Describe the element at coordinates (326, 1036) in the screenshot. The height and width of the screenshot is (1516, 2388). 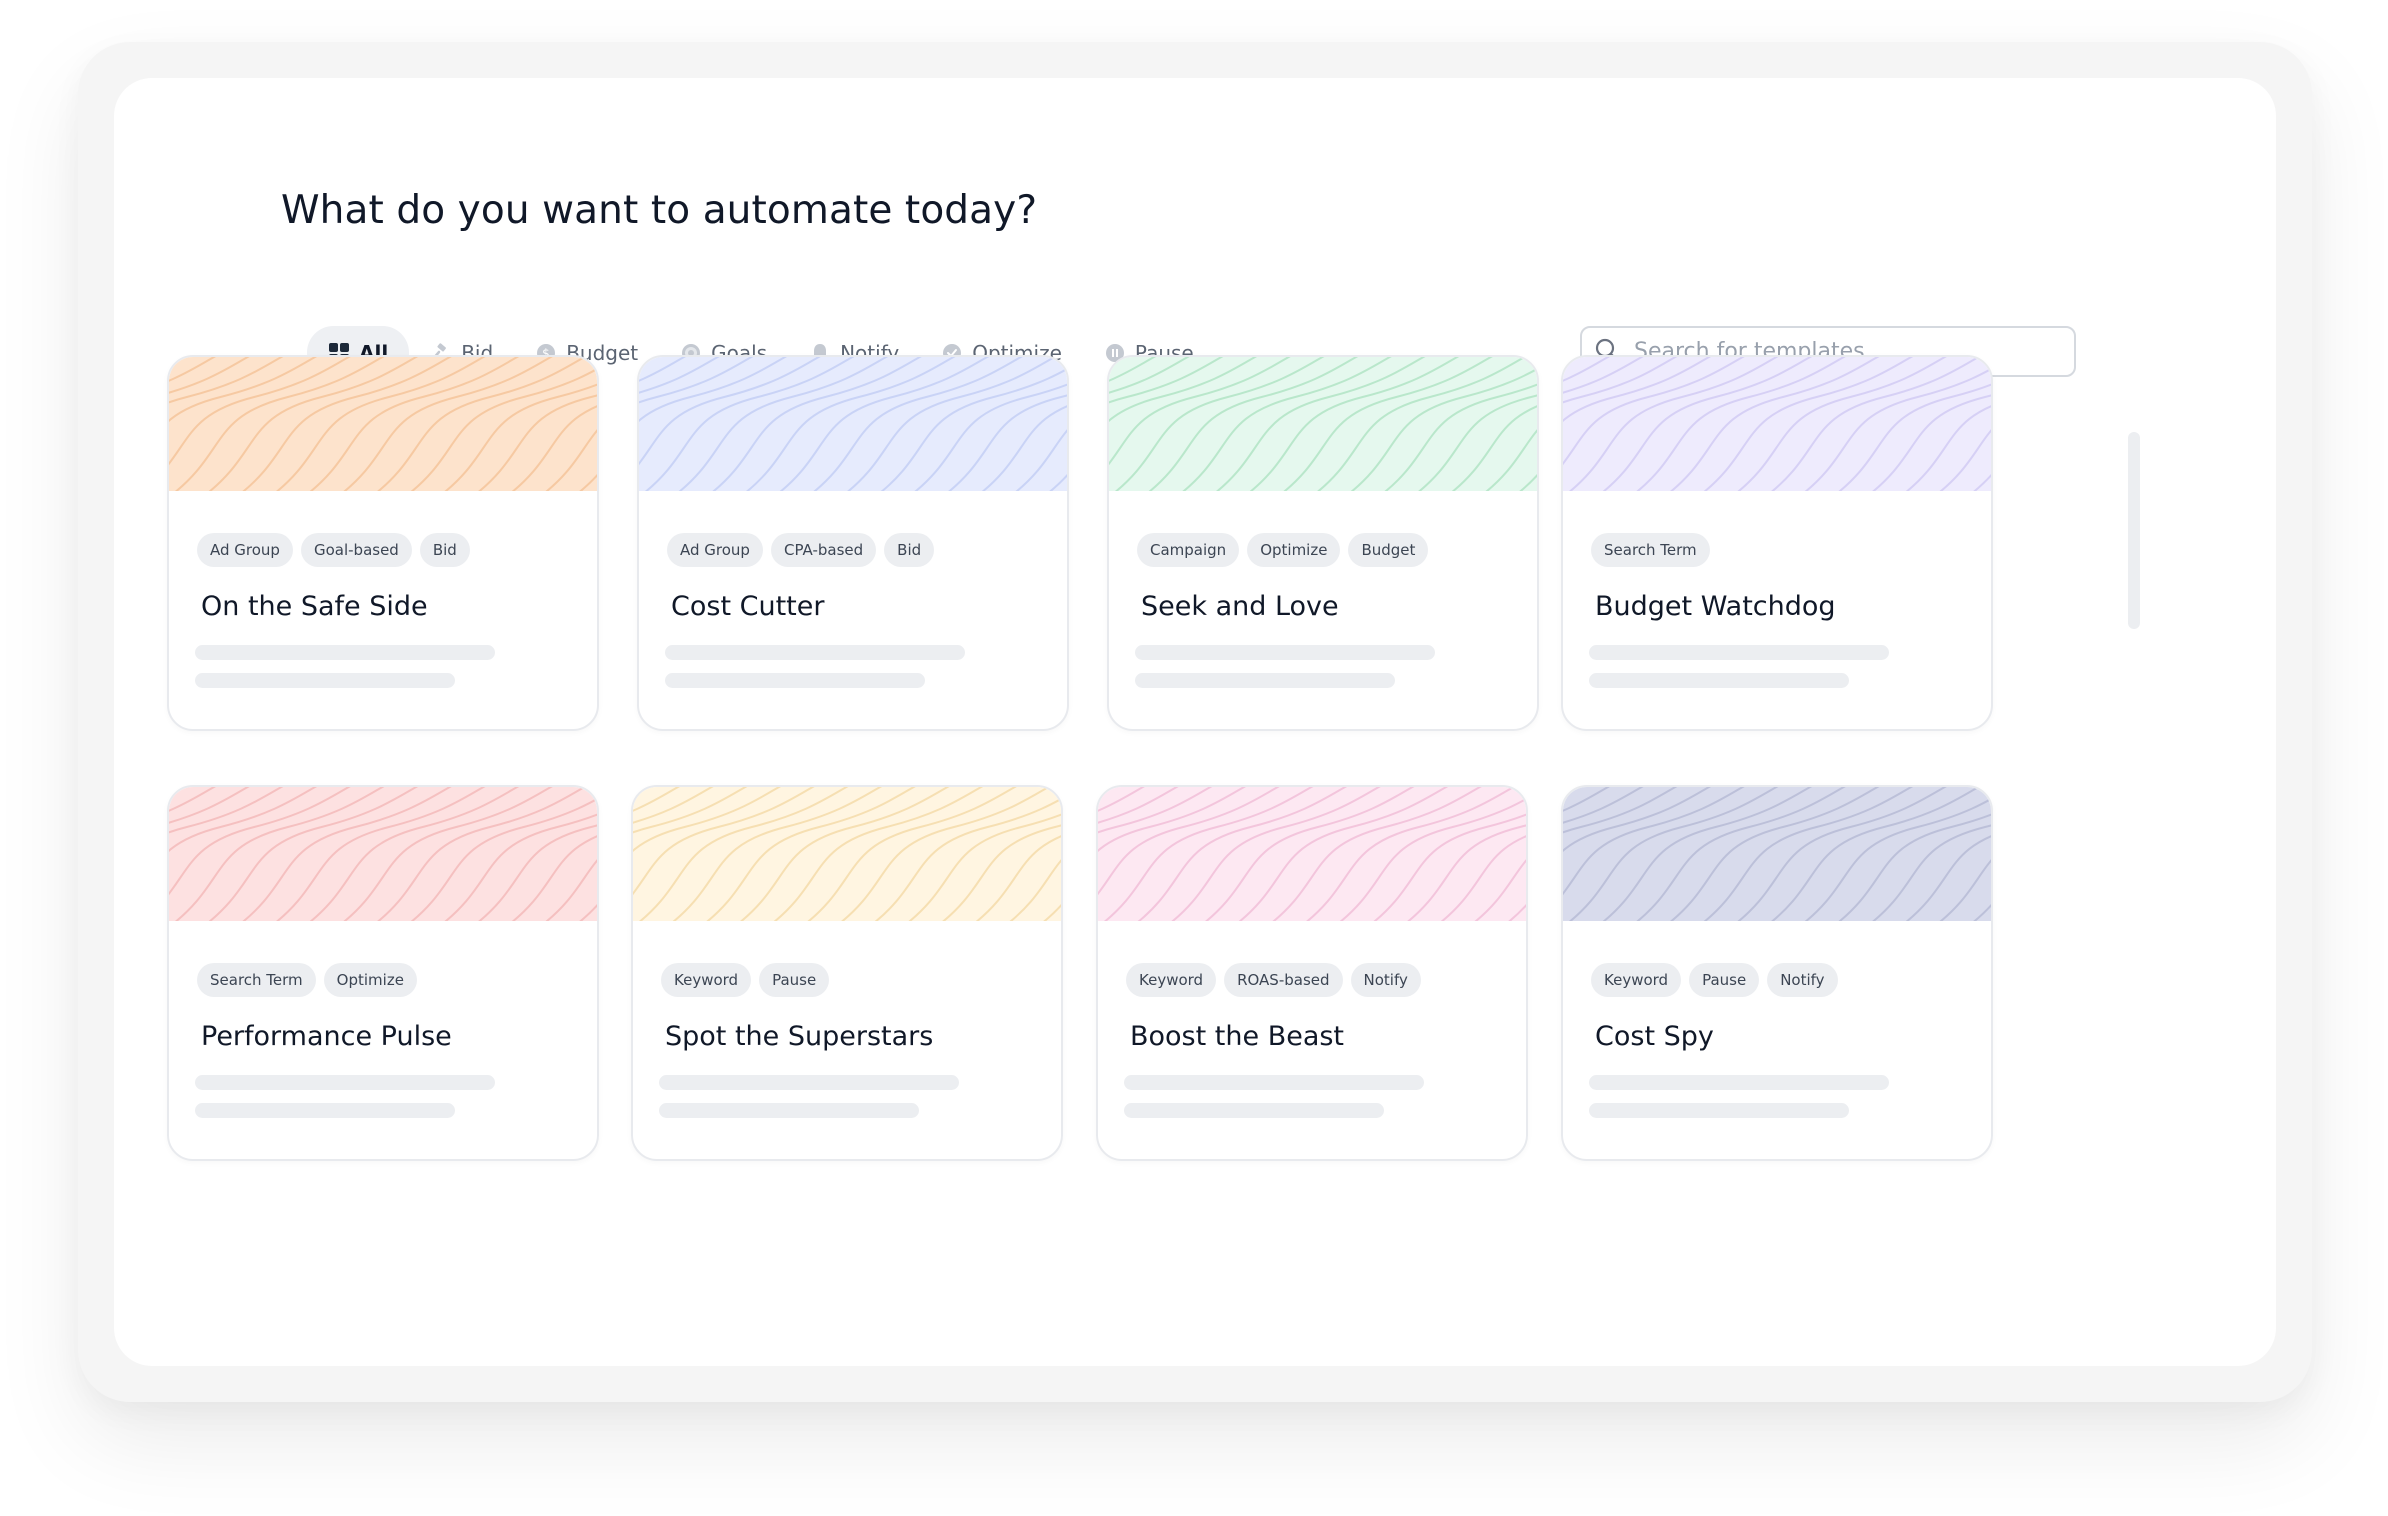
I see `card-title: Performance Pulse` at that location.